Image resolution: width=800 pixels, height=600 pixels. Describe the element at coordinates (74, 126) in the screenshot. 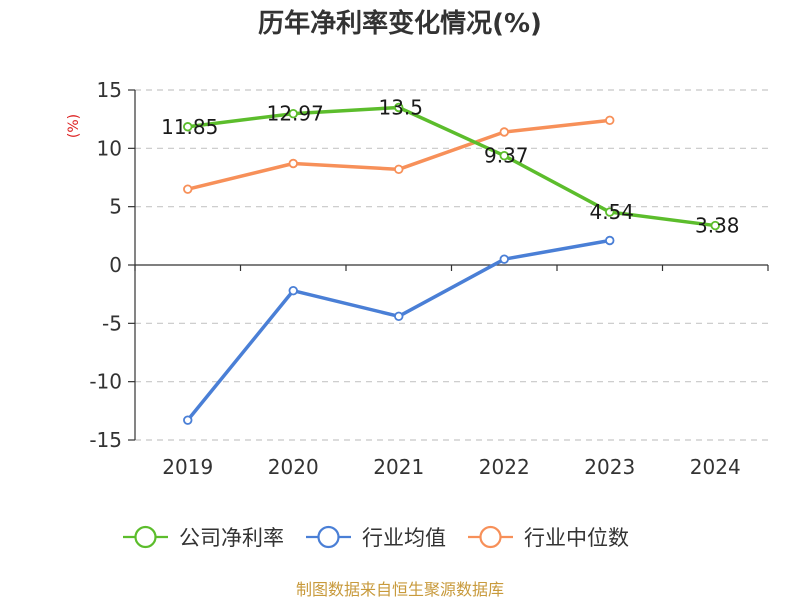

I see `y-axis-label: (%)` at that location.